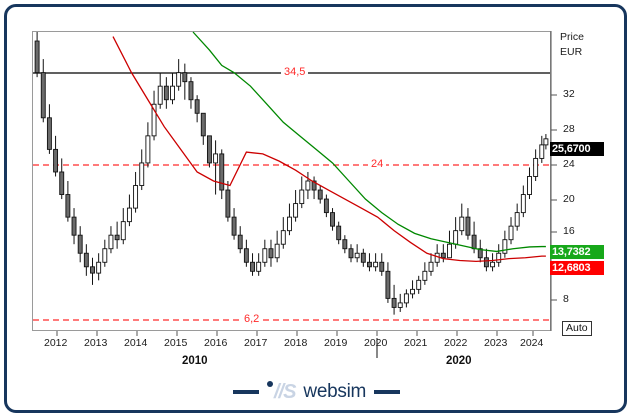  What do you see at coordinates (96, 343) in the screenshot?
I see `x-tick-label-2013: 2013` at bounding box center [96, 343].